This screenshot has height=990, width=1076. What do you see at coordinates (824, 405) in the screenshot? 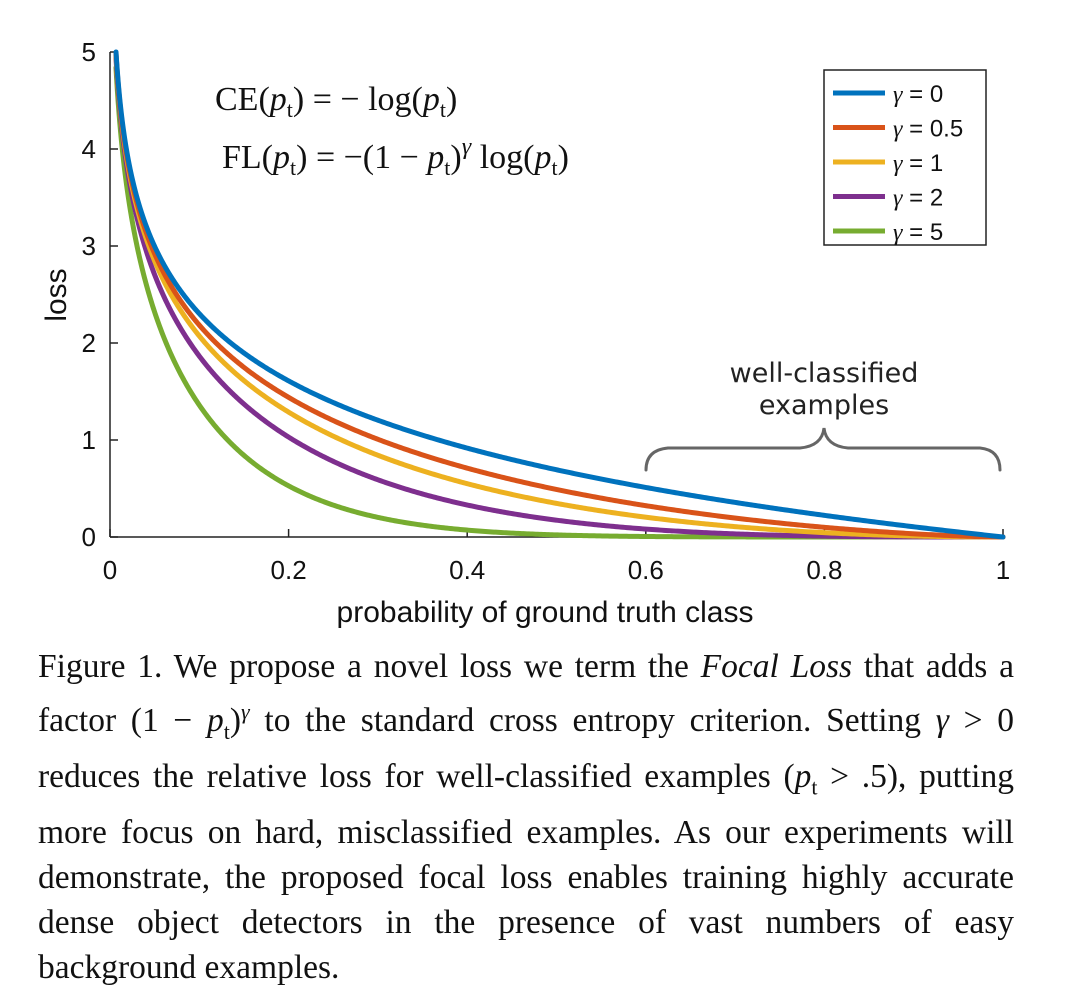
I see `annotation-line-2: examples` at bounding box center [824, 405].